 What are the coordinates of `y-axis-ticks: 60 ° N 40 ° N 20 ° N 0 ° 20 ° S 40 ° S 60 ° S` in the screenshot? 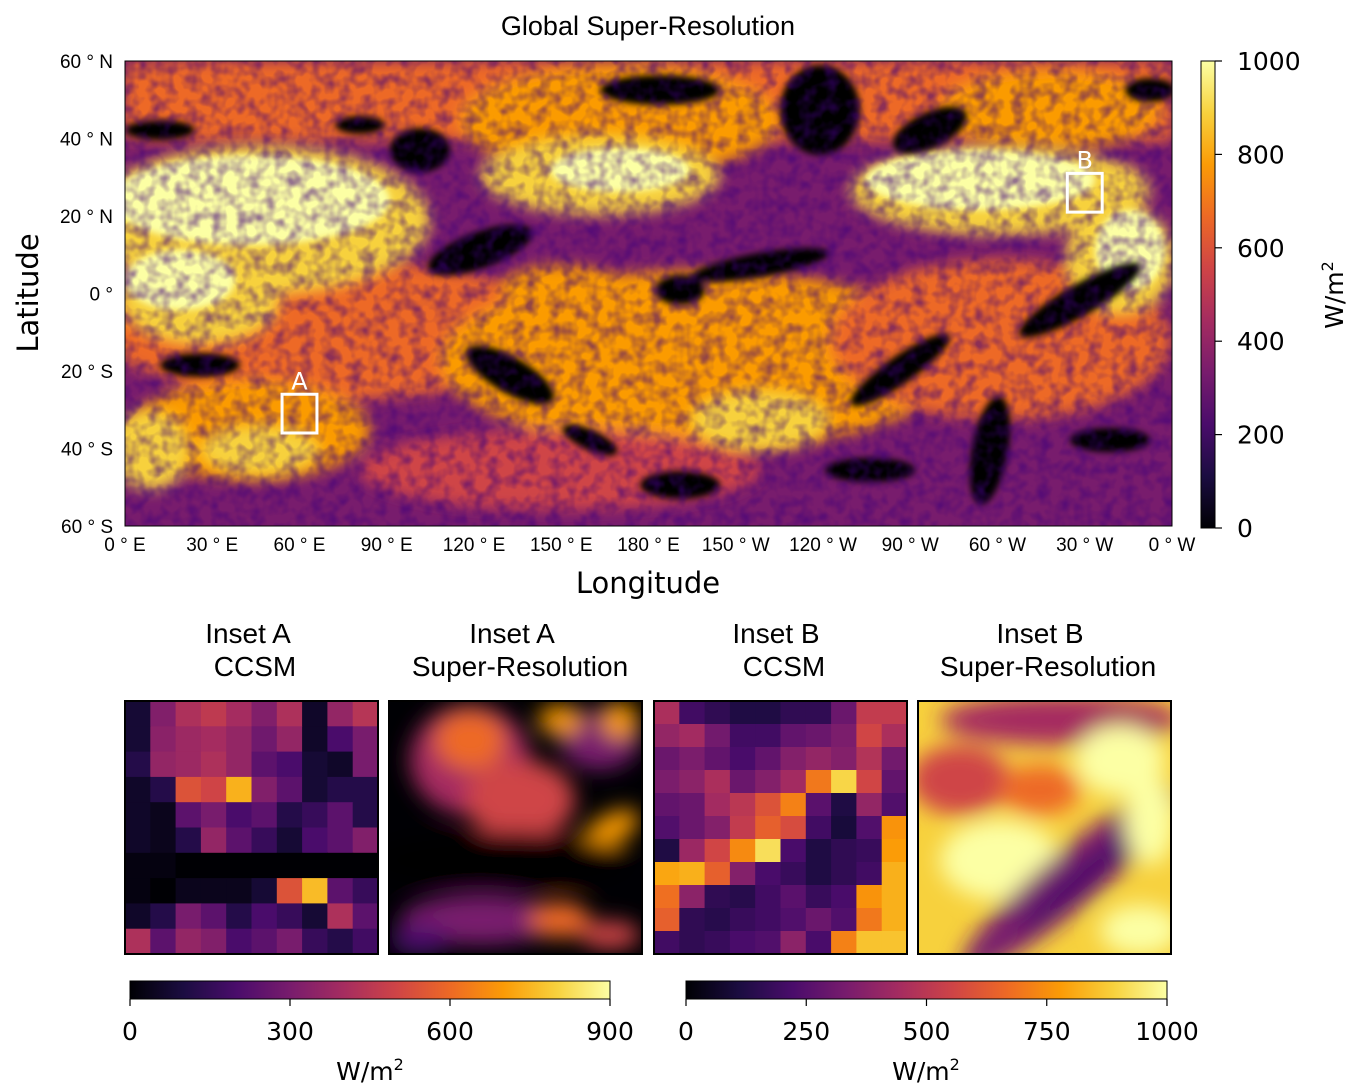 It's located at (86, 295).